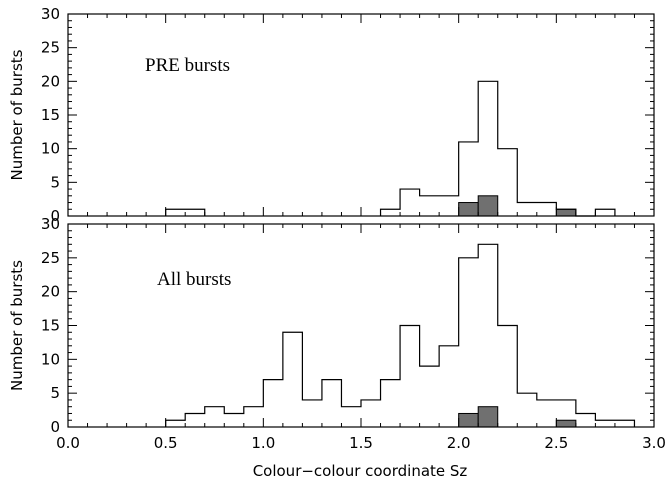 The height and width of the screenshot is (485, 670). What do you see at coordinates (263, 443) in the screenshot?
I see `x-tick-label: 1.0` at bounding box center [263, 443].